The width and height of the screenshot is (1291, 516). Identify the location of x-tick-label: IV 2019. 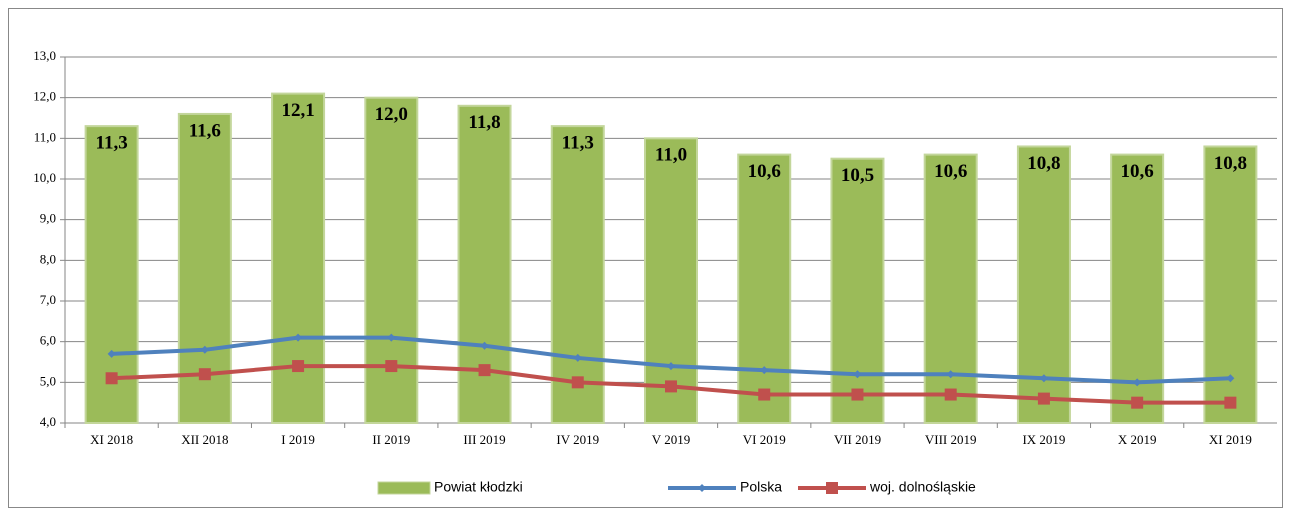
(577, 439).